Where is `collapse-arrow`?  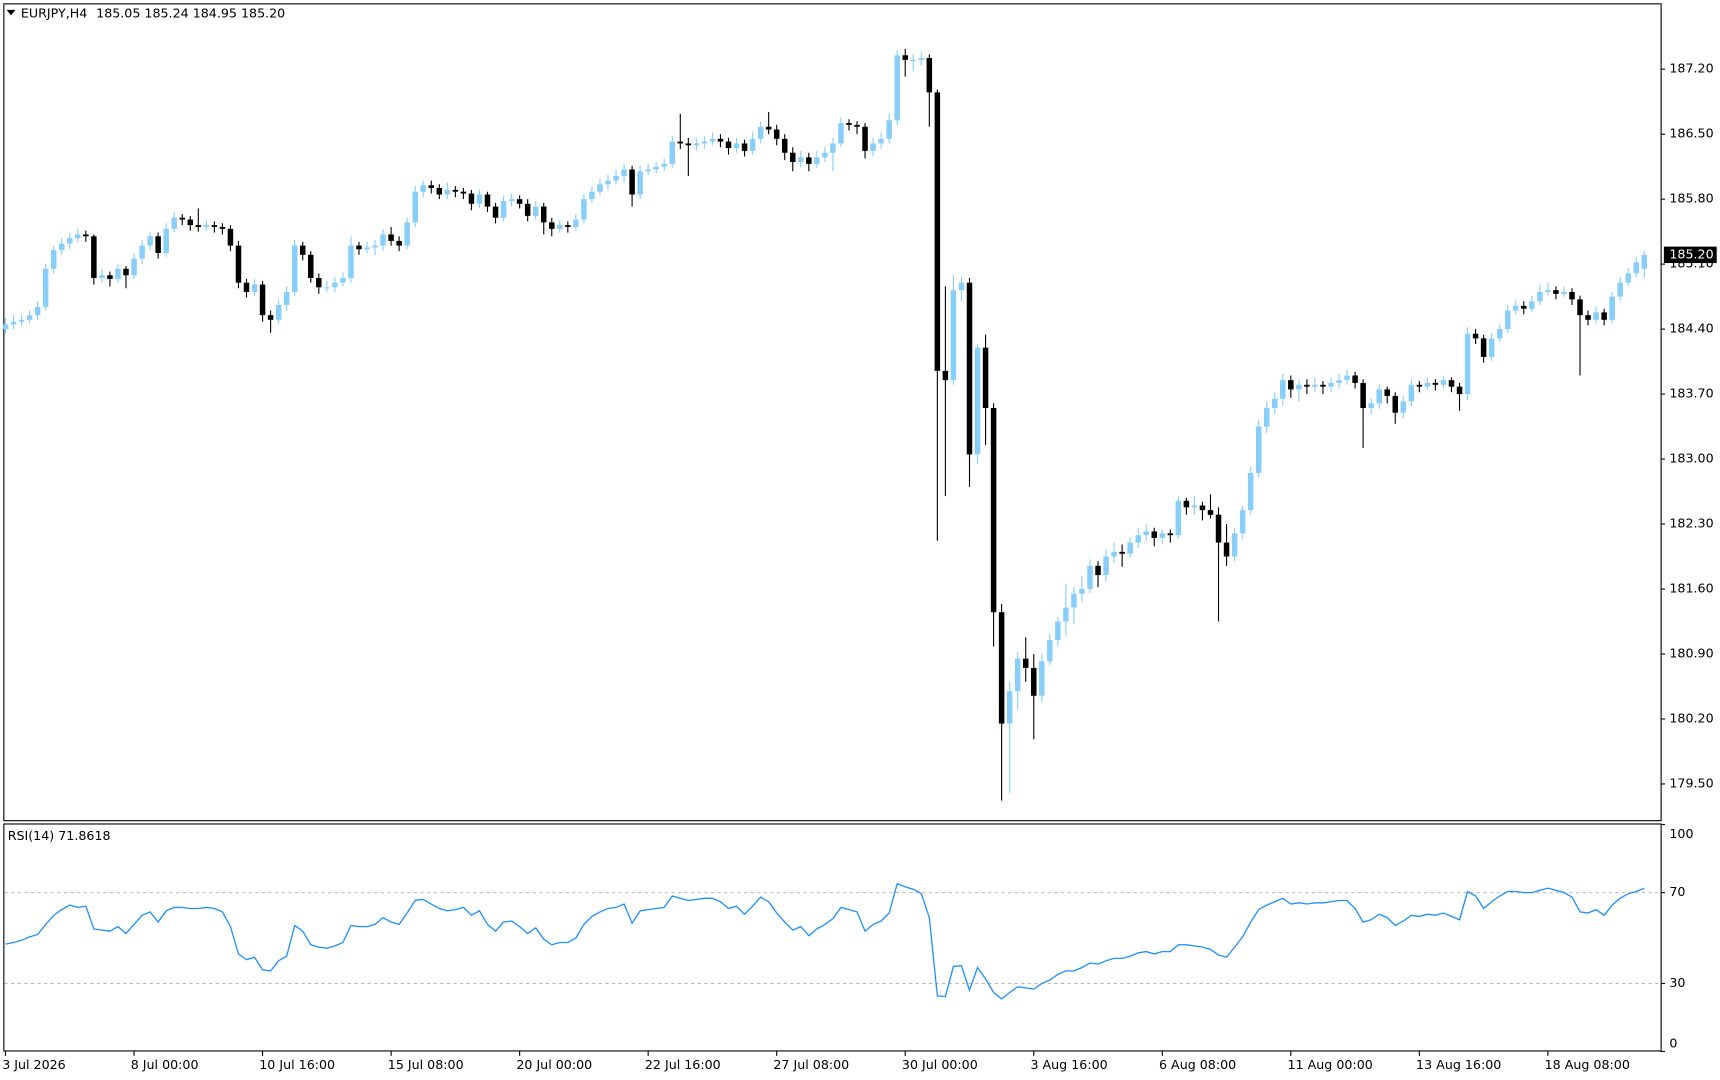 collapse-arrow is located at coordinates (11, 12).